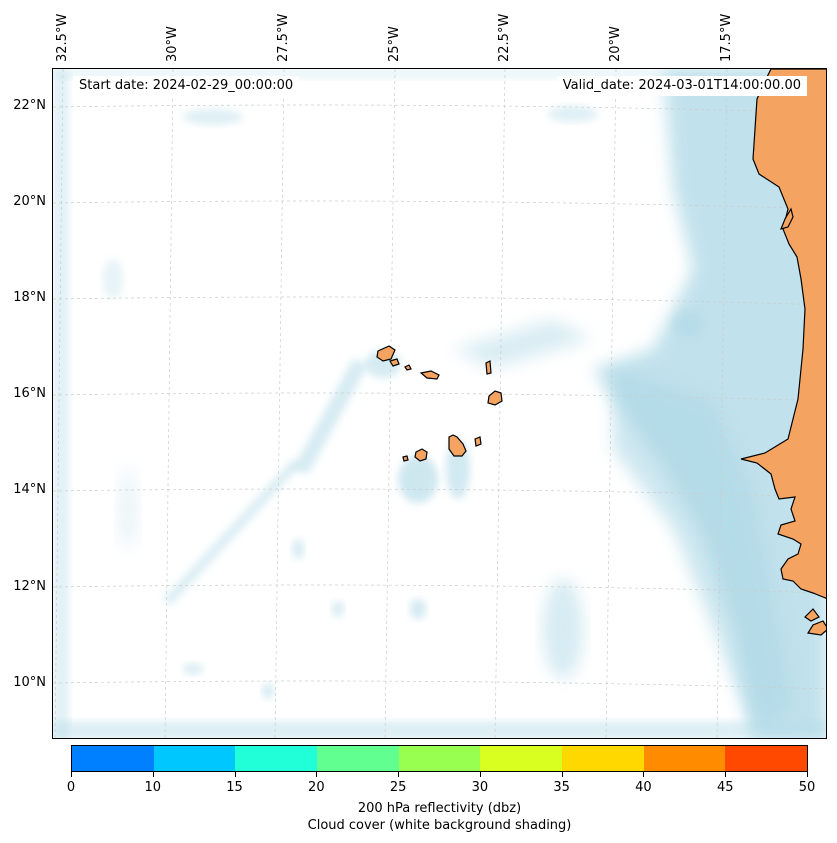 The height and width of the screenshot is (843, 837). What do you see at coordinates (71, 787) in the screenshot?
I see `colorbar-tick-label: 0` at bounding box center [71, 787].